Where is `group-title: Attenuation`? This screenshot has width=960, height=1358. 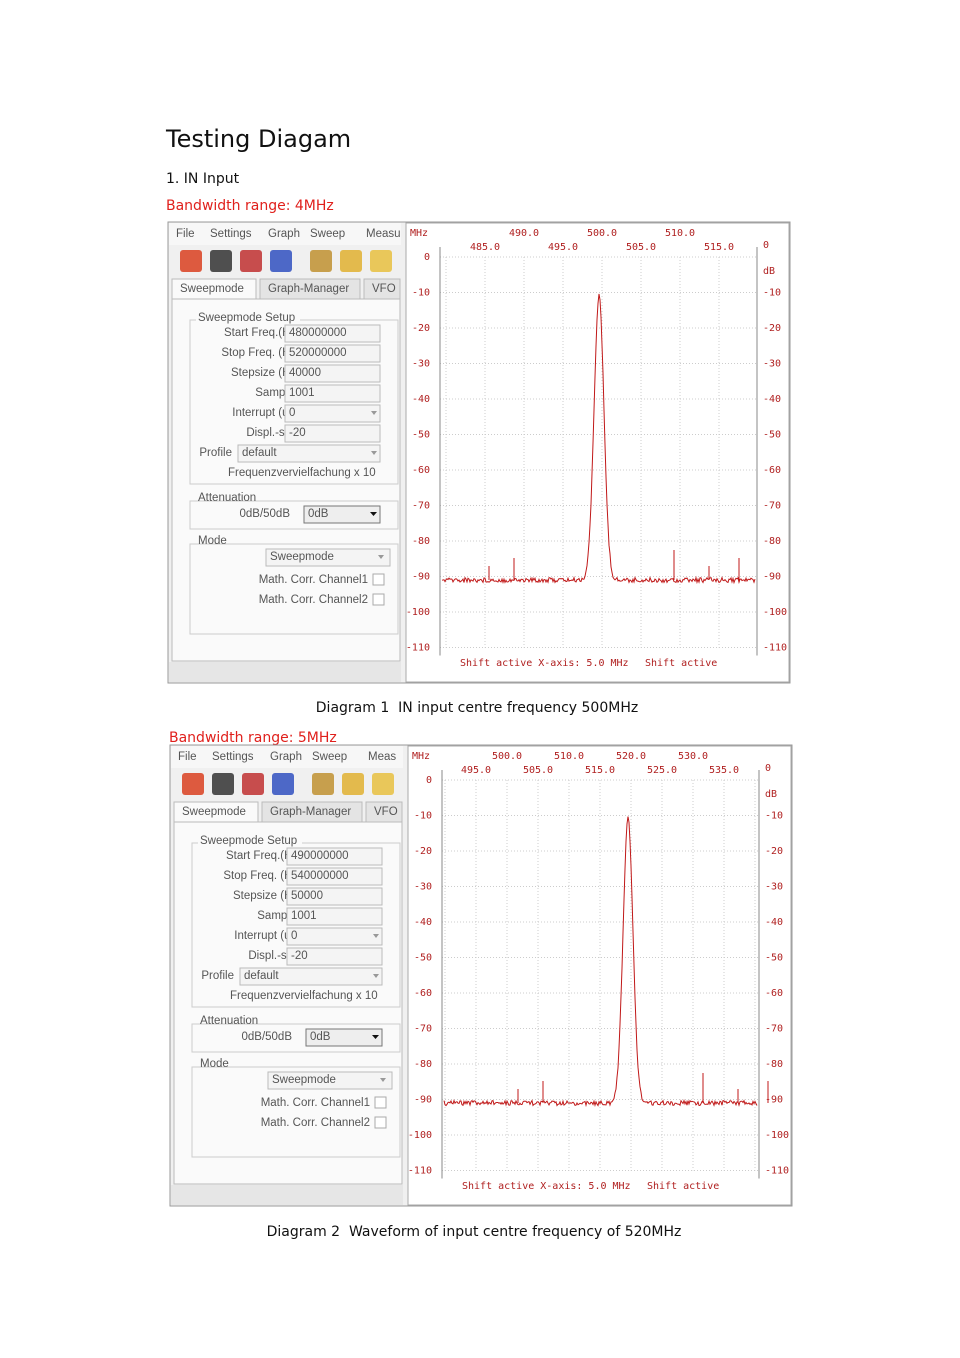 group-title: Attenuation is located at coordinates (229, 1021).